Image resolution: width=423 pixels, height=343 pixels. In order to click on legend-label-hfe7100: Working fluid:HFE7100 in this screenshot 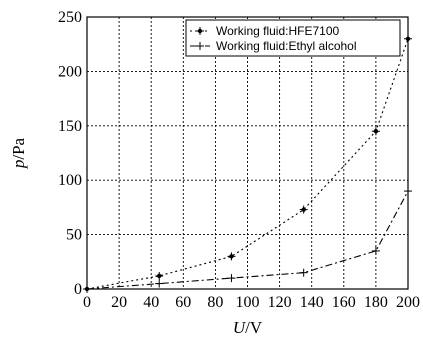, I will do `click(277, 31)`.